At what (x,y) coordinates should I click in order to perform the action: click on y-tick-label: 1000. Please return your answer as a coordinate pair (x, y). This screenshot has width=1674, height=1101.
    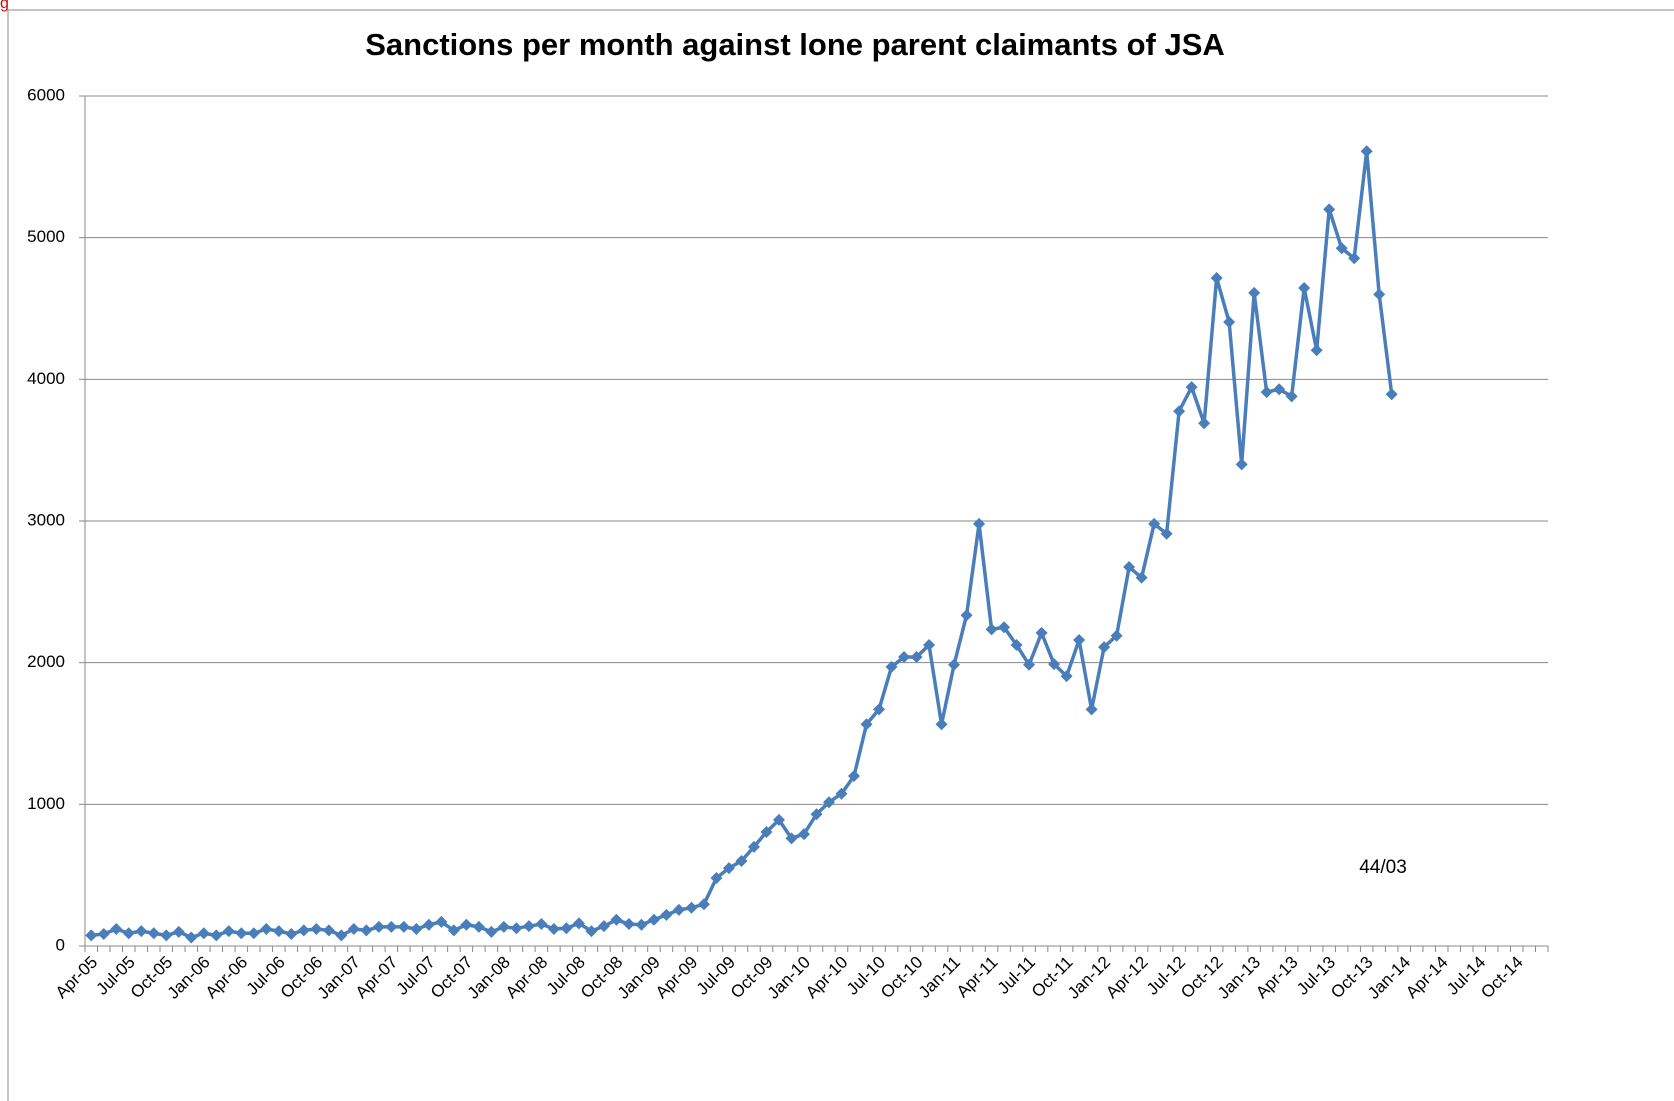
    Looking at the image, I should click on (46, 803).